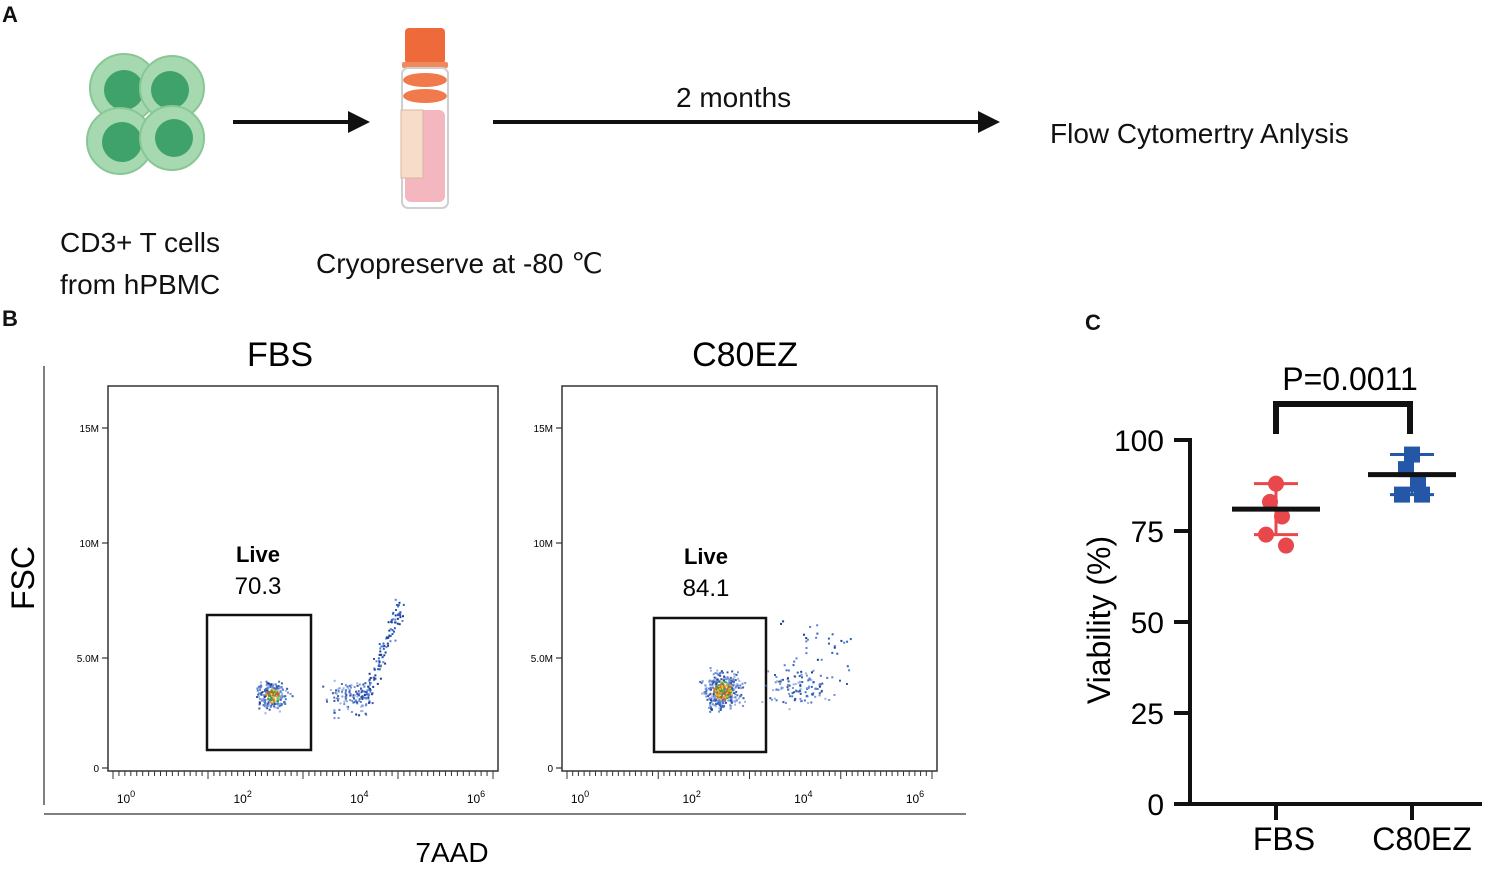  Describe the element at coordinates (1344, 500) in the screenshot. I see `c-series` at that location.